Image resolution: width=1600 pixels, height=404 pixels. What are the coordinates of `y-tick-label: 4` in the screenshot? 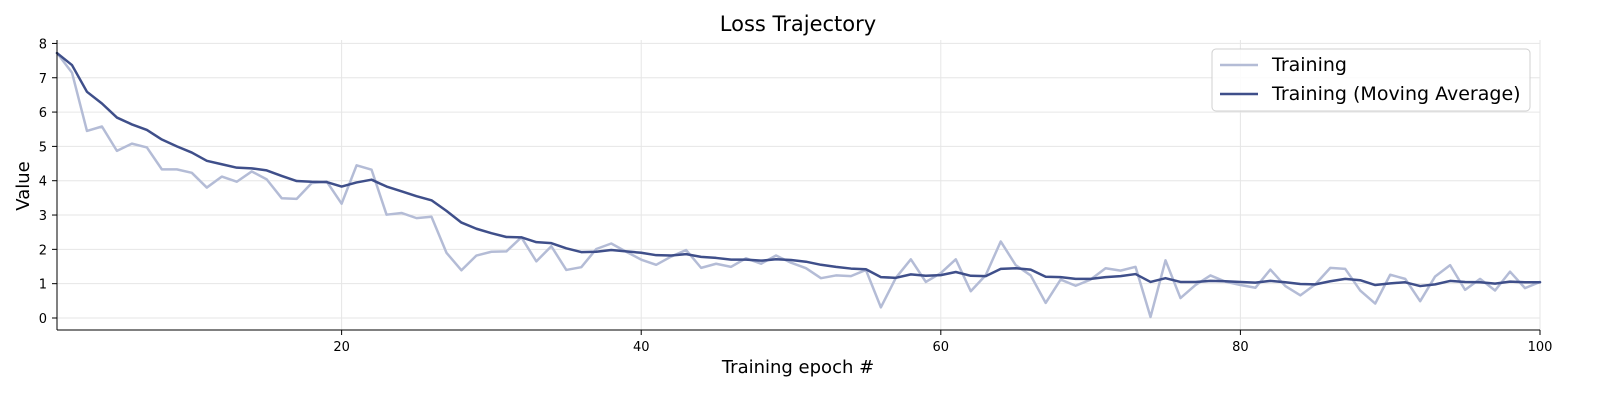 It's located at (43, 182).